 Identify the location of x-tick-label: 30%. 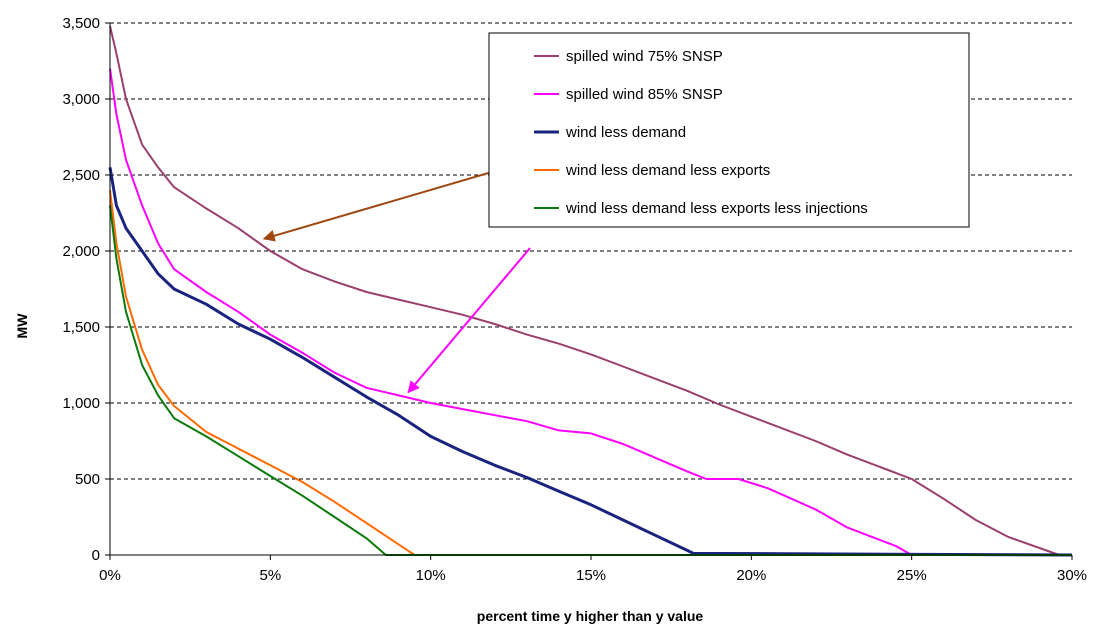
(1072, 575).